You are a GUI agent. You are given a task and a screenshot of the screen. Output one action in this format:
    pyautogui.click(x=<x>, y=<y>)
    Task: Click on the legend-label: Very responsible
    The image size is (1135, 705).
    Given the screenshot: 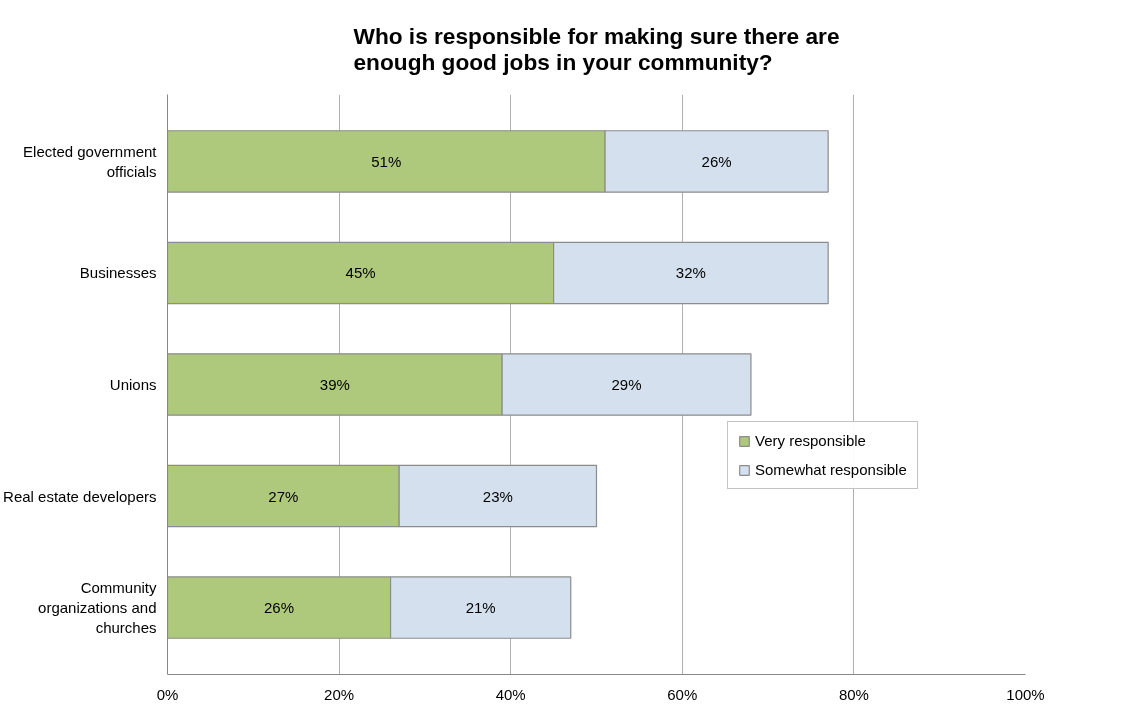 What is the action you would take?
    pyautogui.click(x=810, y=440)
    